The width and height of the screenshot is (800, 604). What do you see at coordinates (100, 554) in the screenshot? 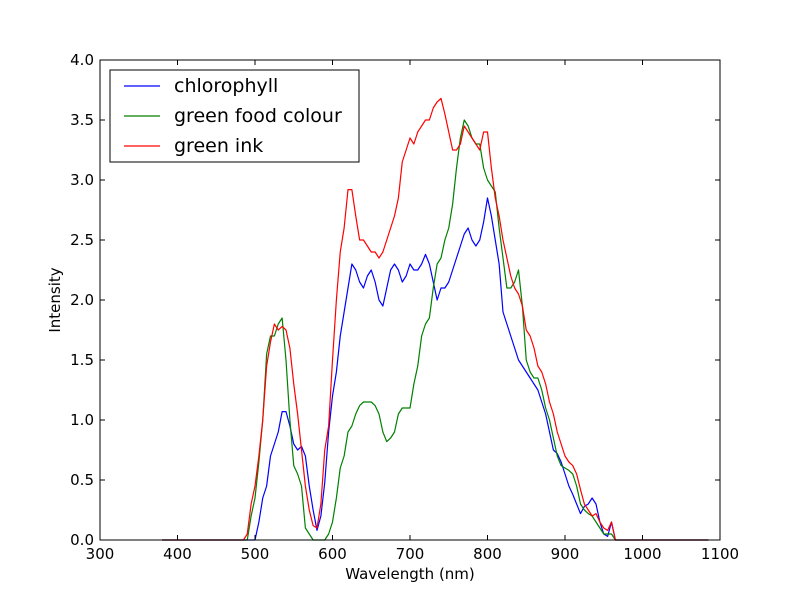
I see `x-tick-label: 300` at bounding box center [100, 554].